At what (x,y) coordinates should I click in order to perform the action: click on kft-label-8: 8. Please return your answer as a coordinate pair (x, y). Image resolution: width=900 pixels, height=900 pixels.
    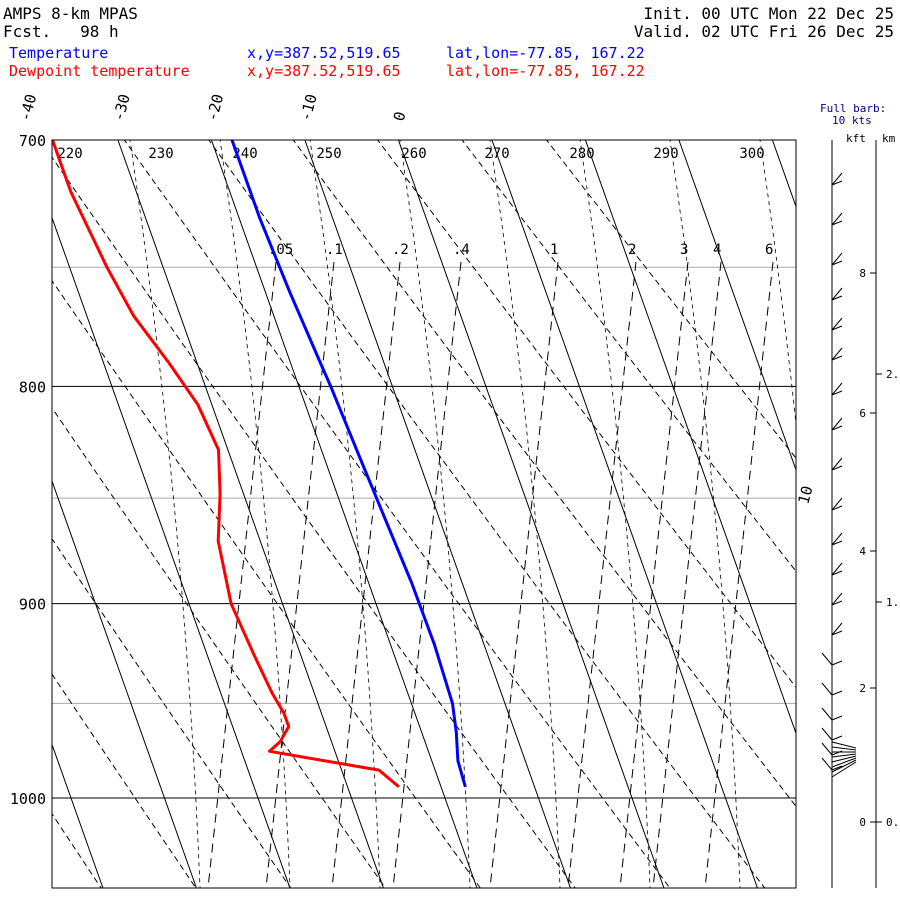
    Looking at the image, I should click on (862, 273).